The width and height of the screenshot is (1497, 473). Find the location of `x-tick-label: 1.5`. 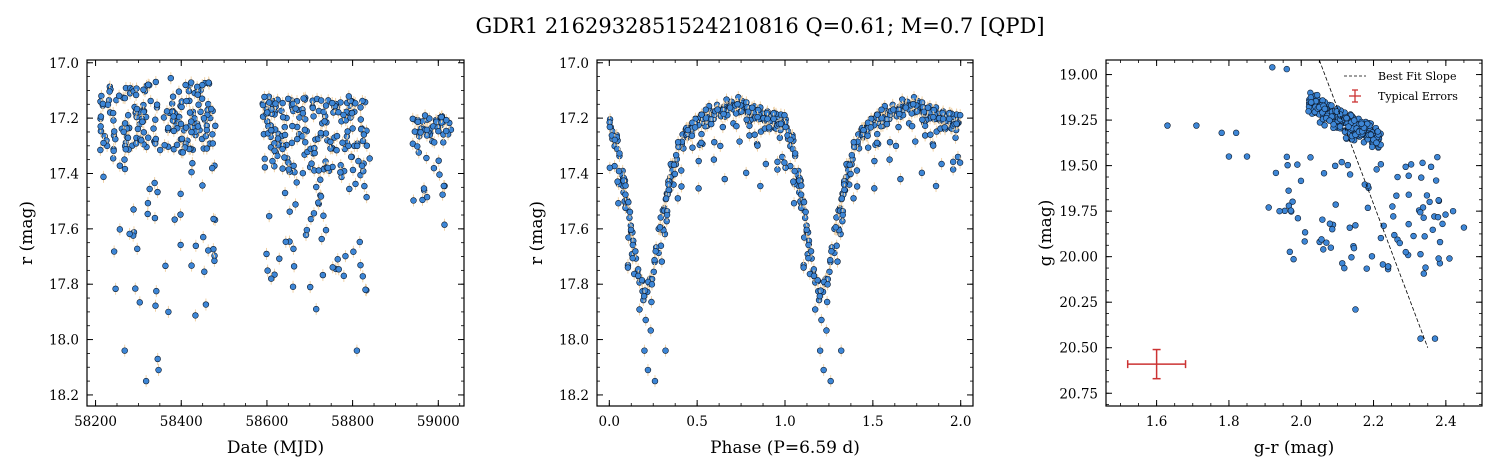

x-tick-label: 1.5 is located at coordinates (872, 422).